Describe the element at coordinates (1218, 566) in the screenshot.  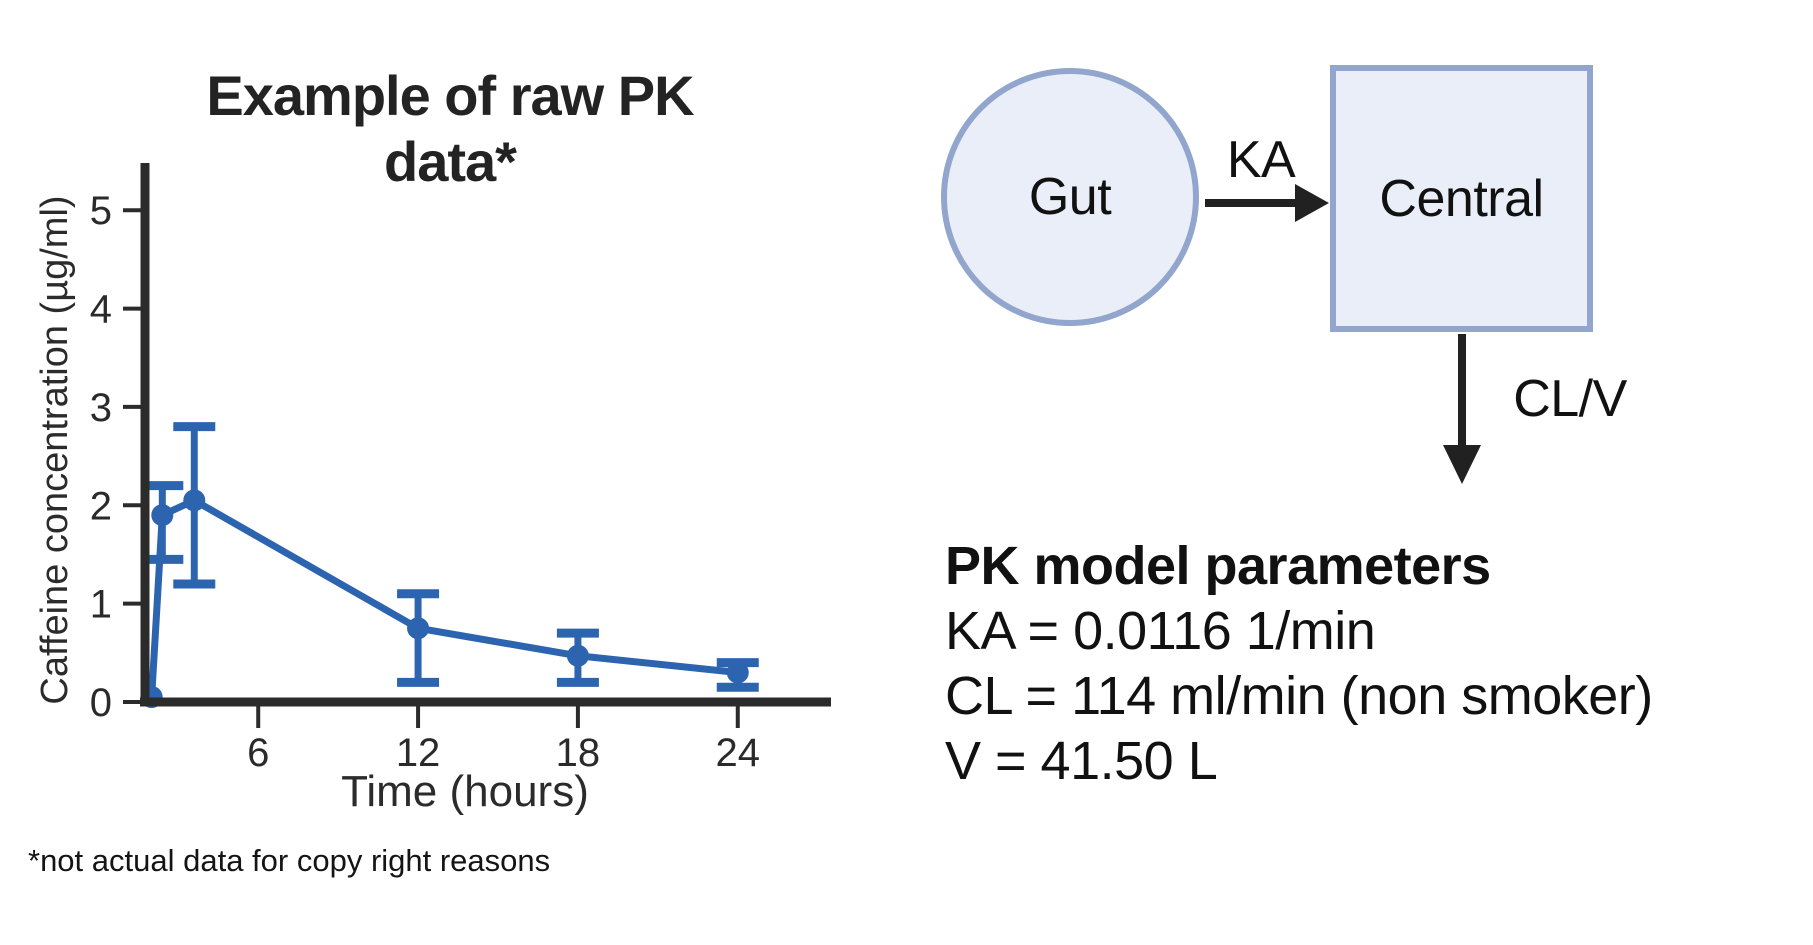
I see `pk-parameters-title: PK model parameters` at that location.